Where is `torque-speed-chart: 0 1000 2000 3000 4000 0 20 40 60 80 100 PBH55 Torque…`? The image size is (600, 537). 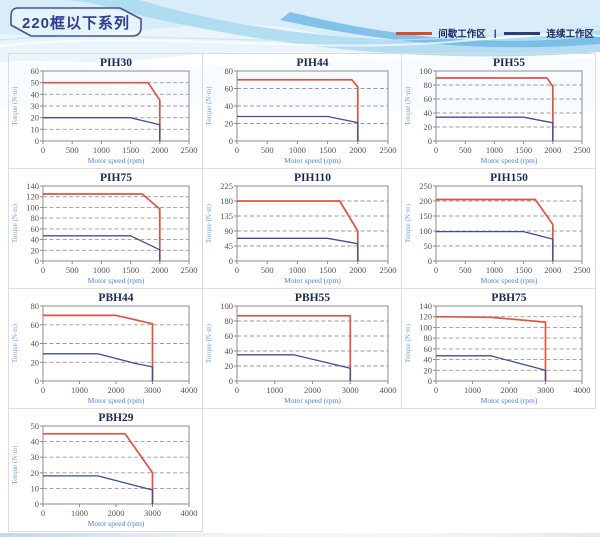
torque-speed-chart: 0 1000 2000 3000 4000 0 20 40 60 80 100 PBH55 Torque… is located at coordinates (301, 348).